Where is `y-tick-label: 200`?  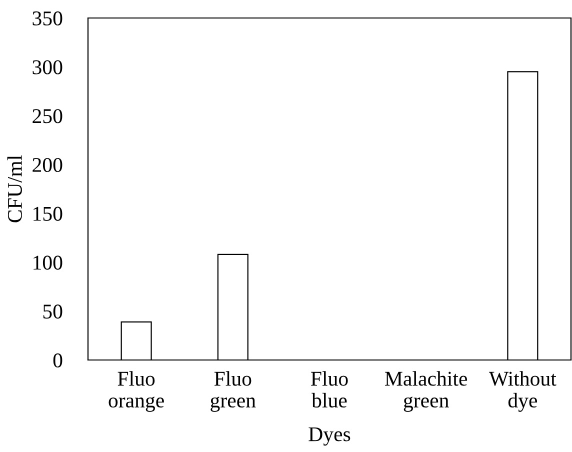 y-tick-label: 200 is located at coordinates (47, 165).